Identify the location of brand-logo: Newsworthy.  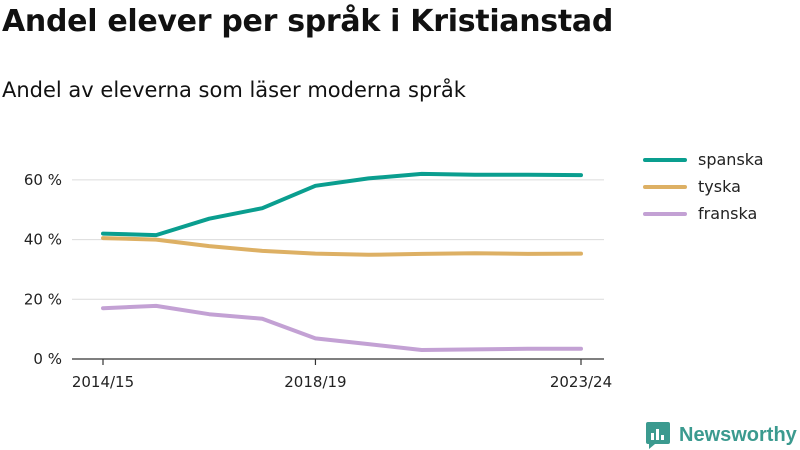
(721, 435).